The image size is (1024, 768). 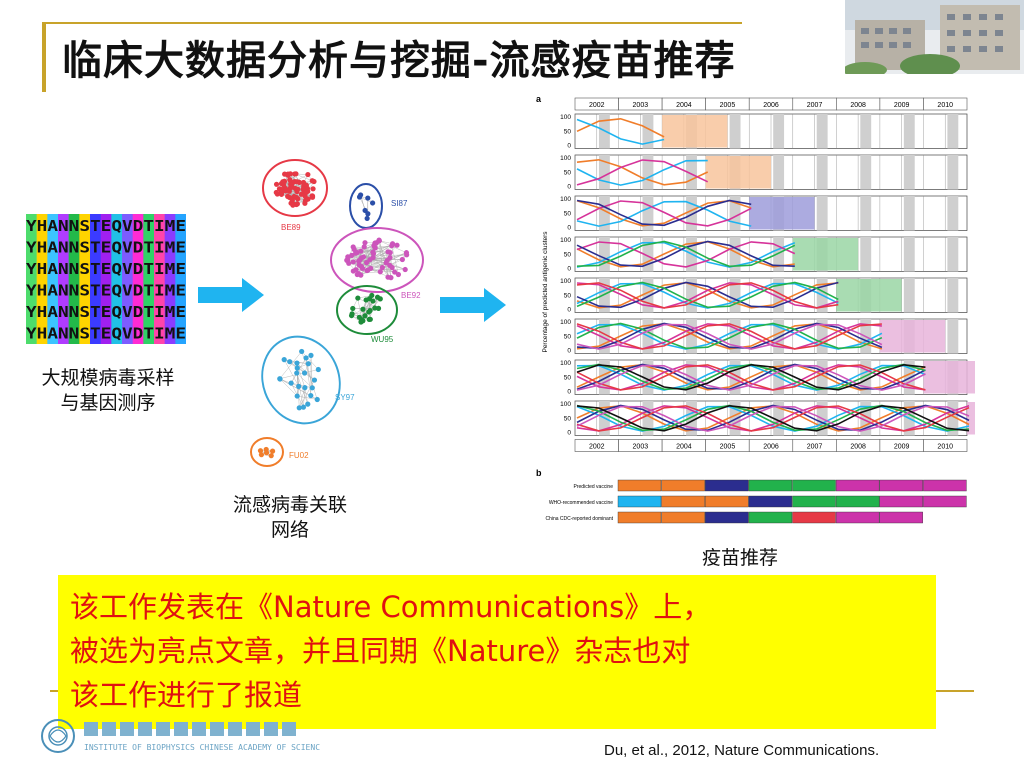 I want to click on year-tick-label: 2002, so click(x=597, y=105).